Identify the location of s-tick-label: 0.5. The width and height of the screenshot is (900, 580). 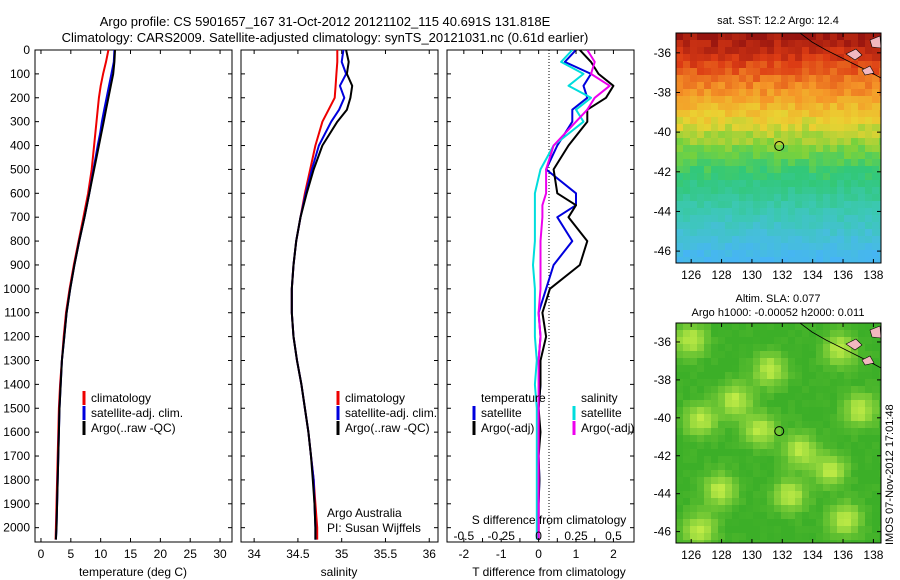
(613, 536).